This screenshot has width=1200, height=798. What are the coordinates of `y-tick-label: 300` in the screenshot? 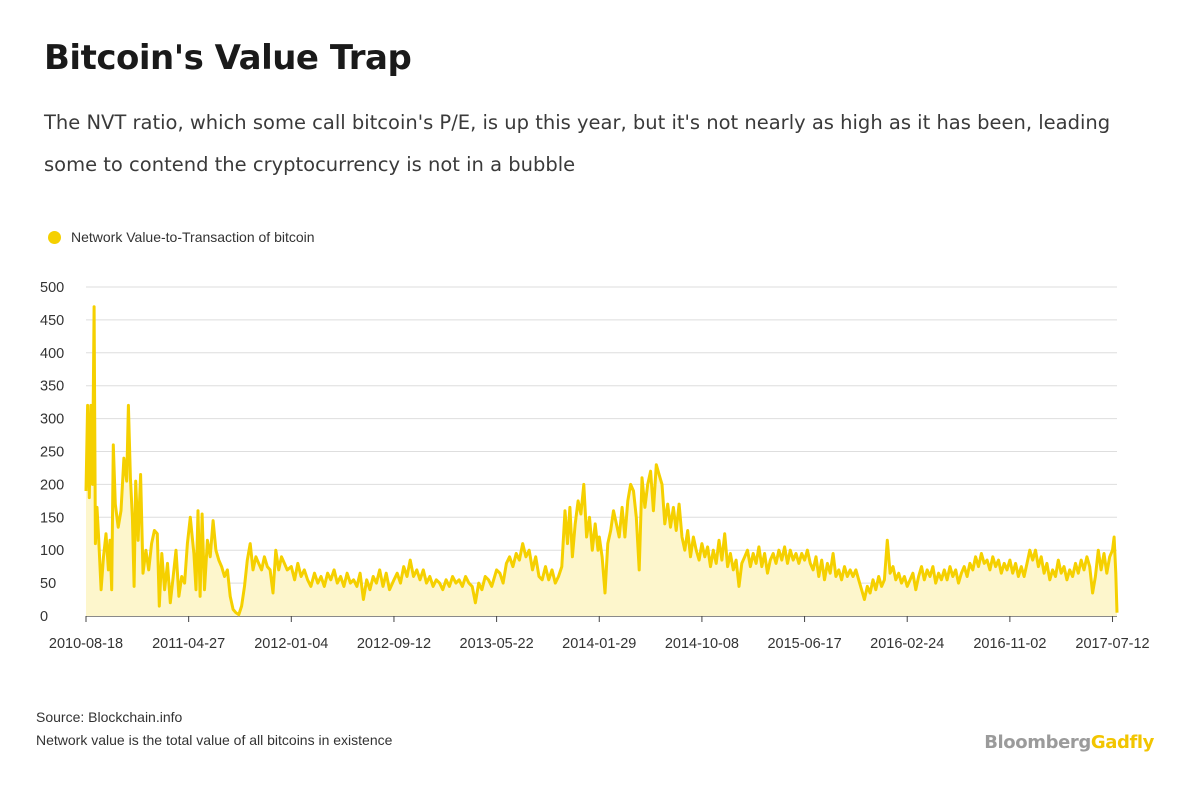 It's located at (52, 420).